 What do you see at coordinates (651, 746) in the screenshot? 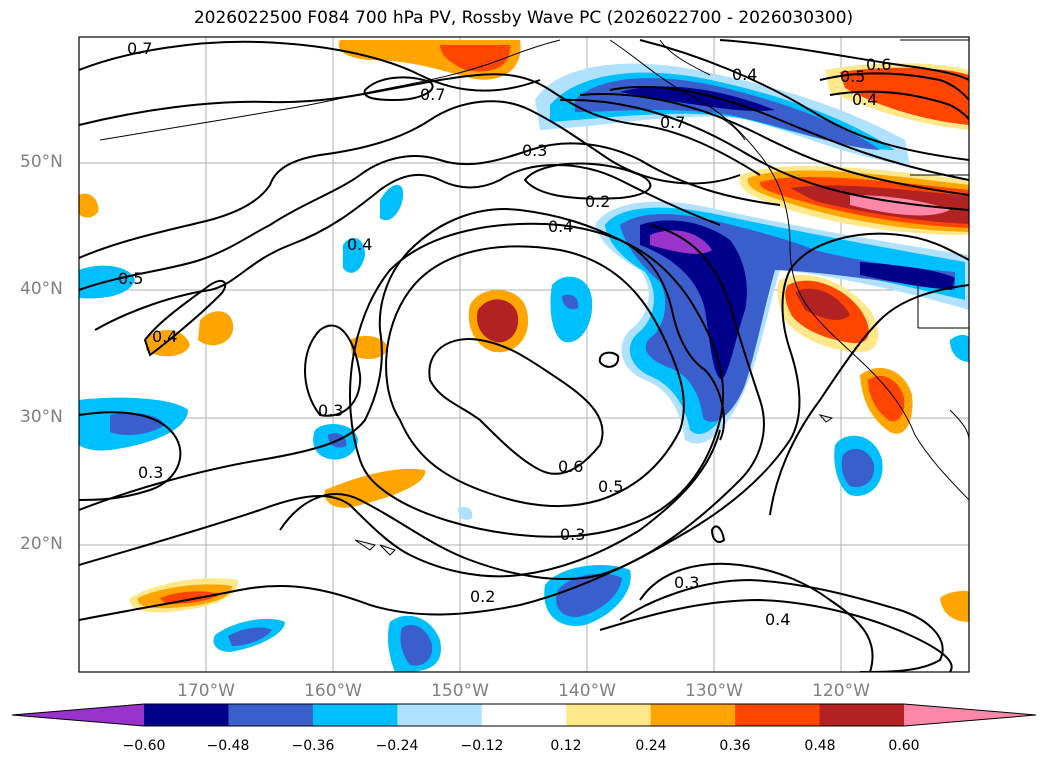
I see `colorbar-tick-label: 0.24` at bounding box center [651, 746].